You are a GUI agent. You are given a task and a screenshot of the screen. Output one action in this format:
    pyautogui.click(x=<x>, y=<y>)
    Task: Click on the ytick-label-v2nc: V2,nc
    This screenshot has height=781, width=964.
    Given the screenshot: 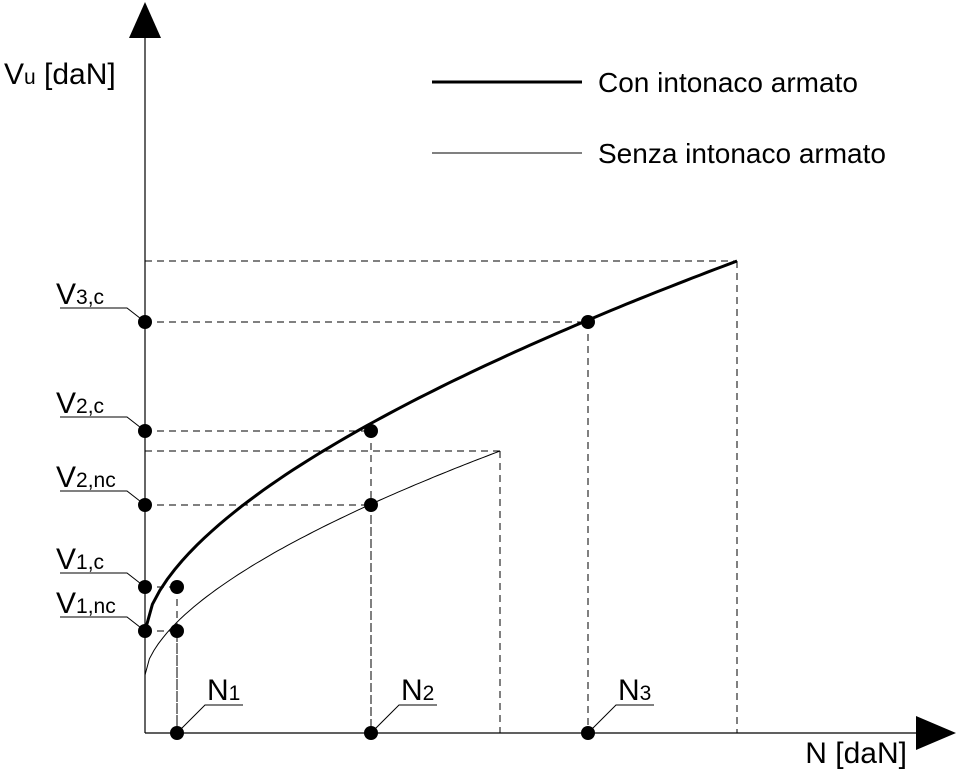 What is the action you would take?
    pyautogui.click(x=86, y=477)
    